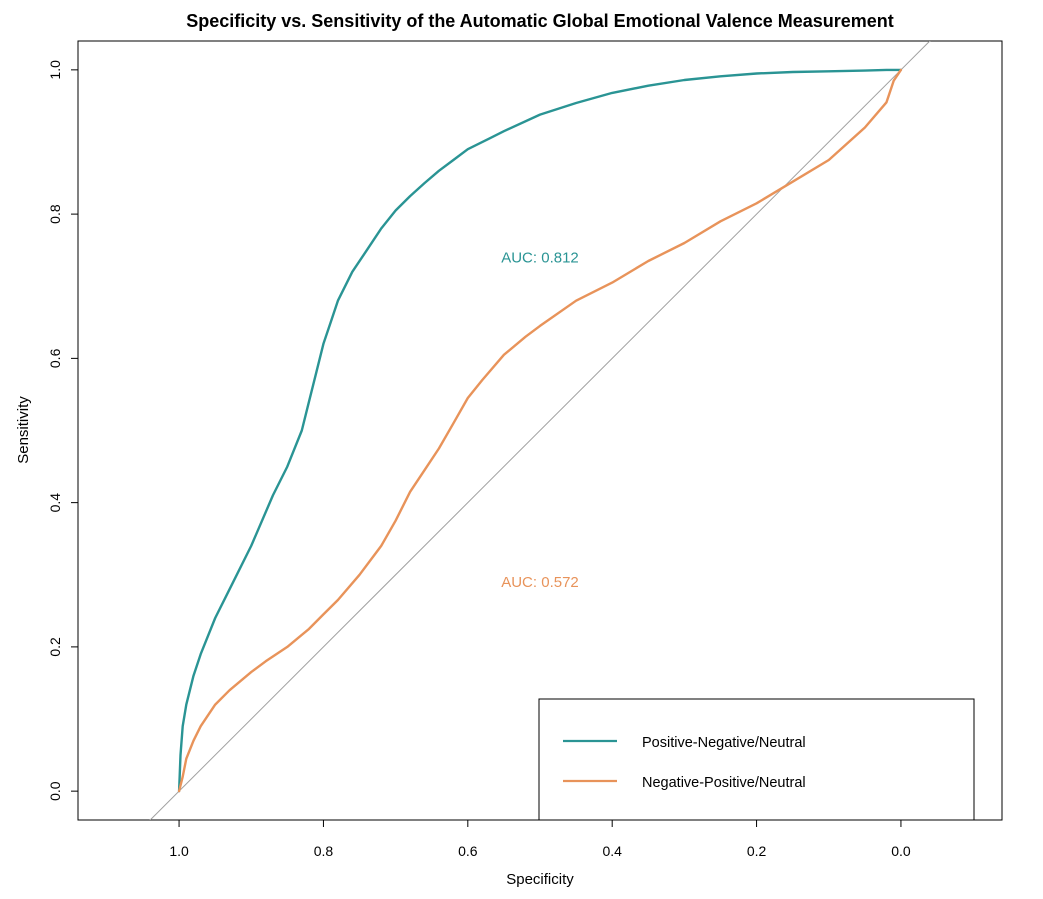 The image size is (1043, 899). I want to click on auc-label-0: AUC: 0.812, so click(540, 257).